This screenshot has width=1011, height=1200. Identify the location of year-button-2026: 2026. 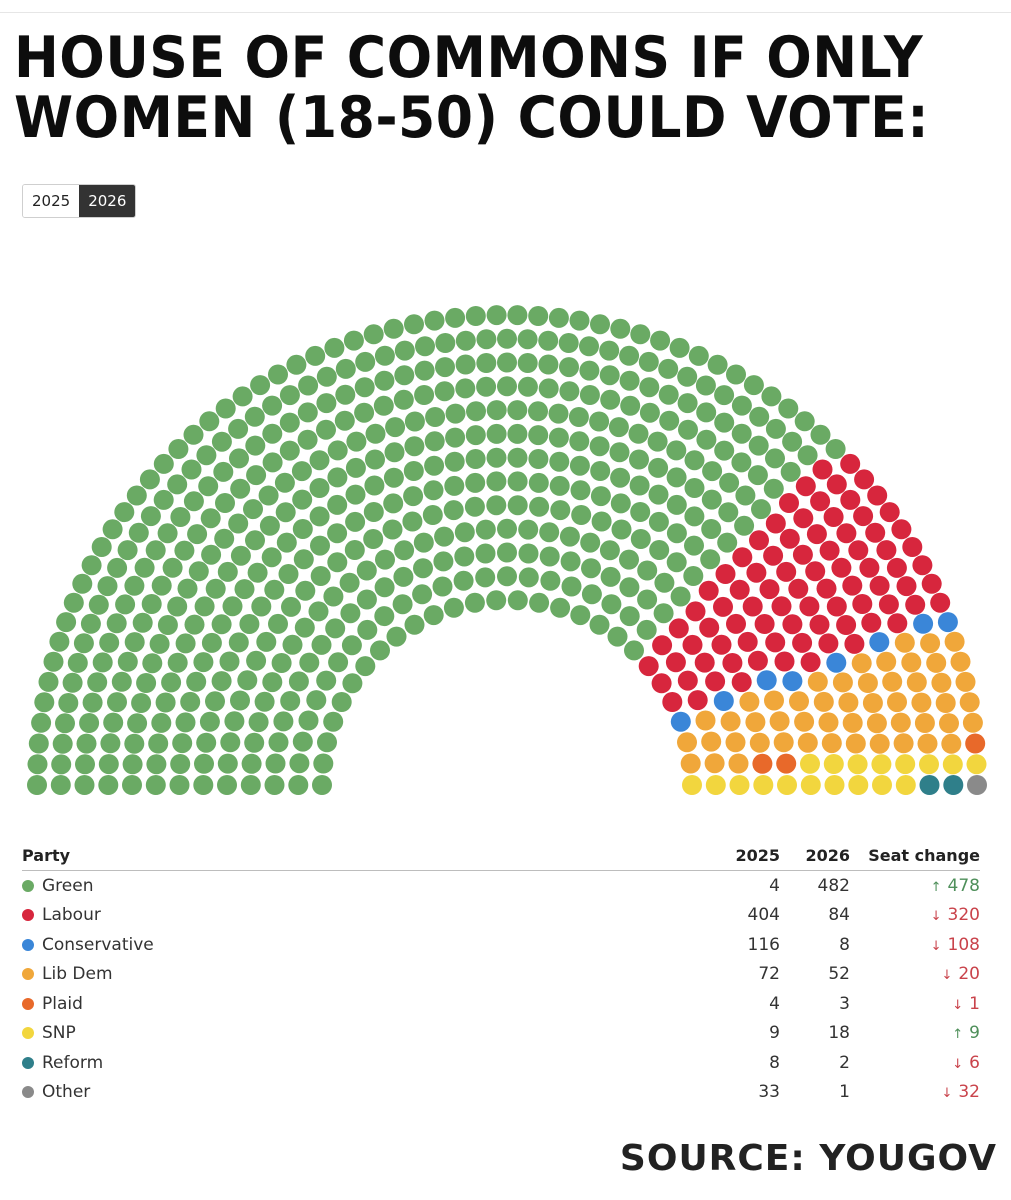
(107, 201).